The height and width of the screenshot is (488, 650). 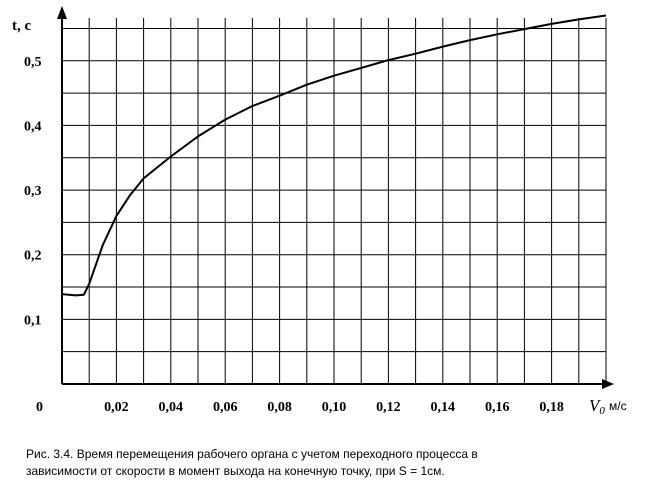 I want to click on y-axis-label: t, с, so click(x=21, y=26).